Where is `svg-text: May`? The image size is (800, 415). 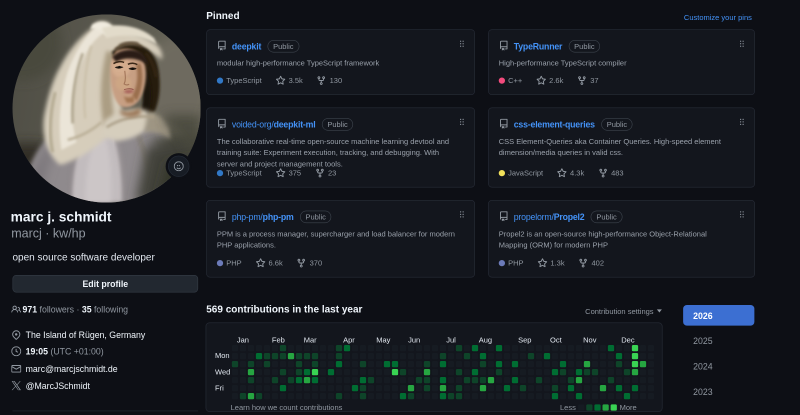 svg-text: May is located at coordinates (383, 340).